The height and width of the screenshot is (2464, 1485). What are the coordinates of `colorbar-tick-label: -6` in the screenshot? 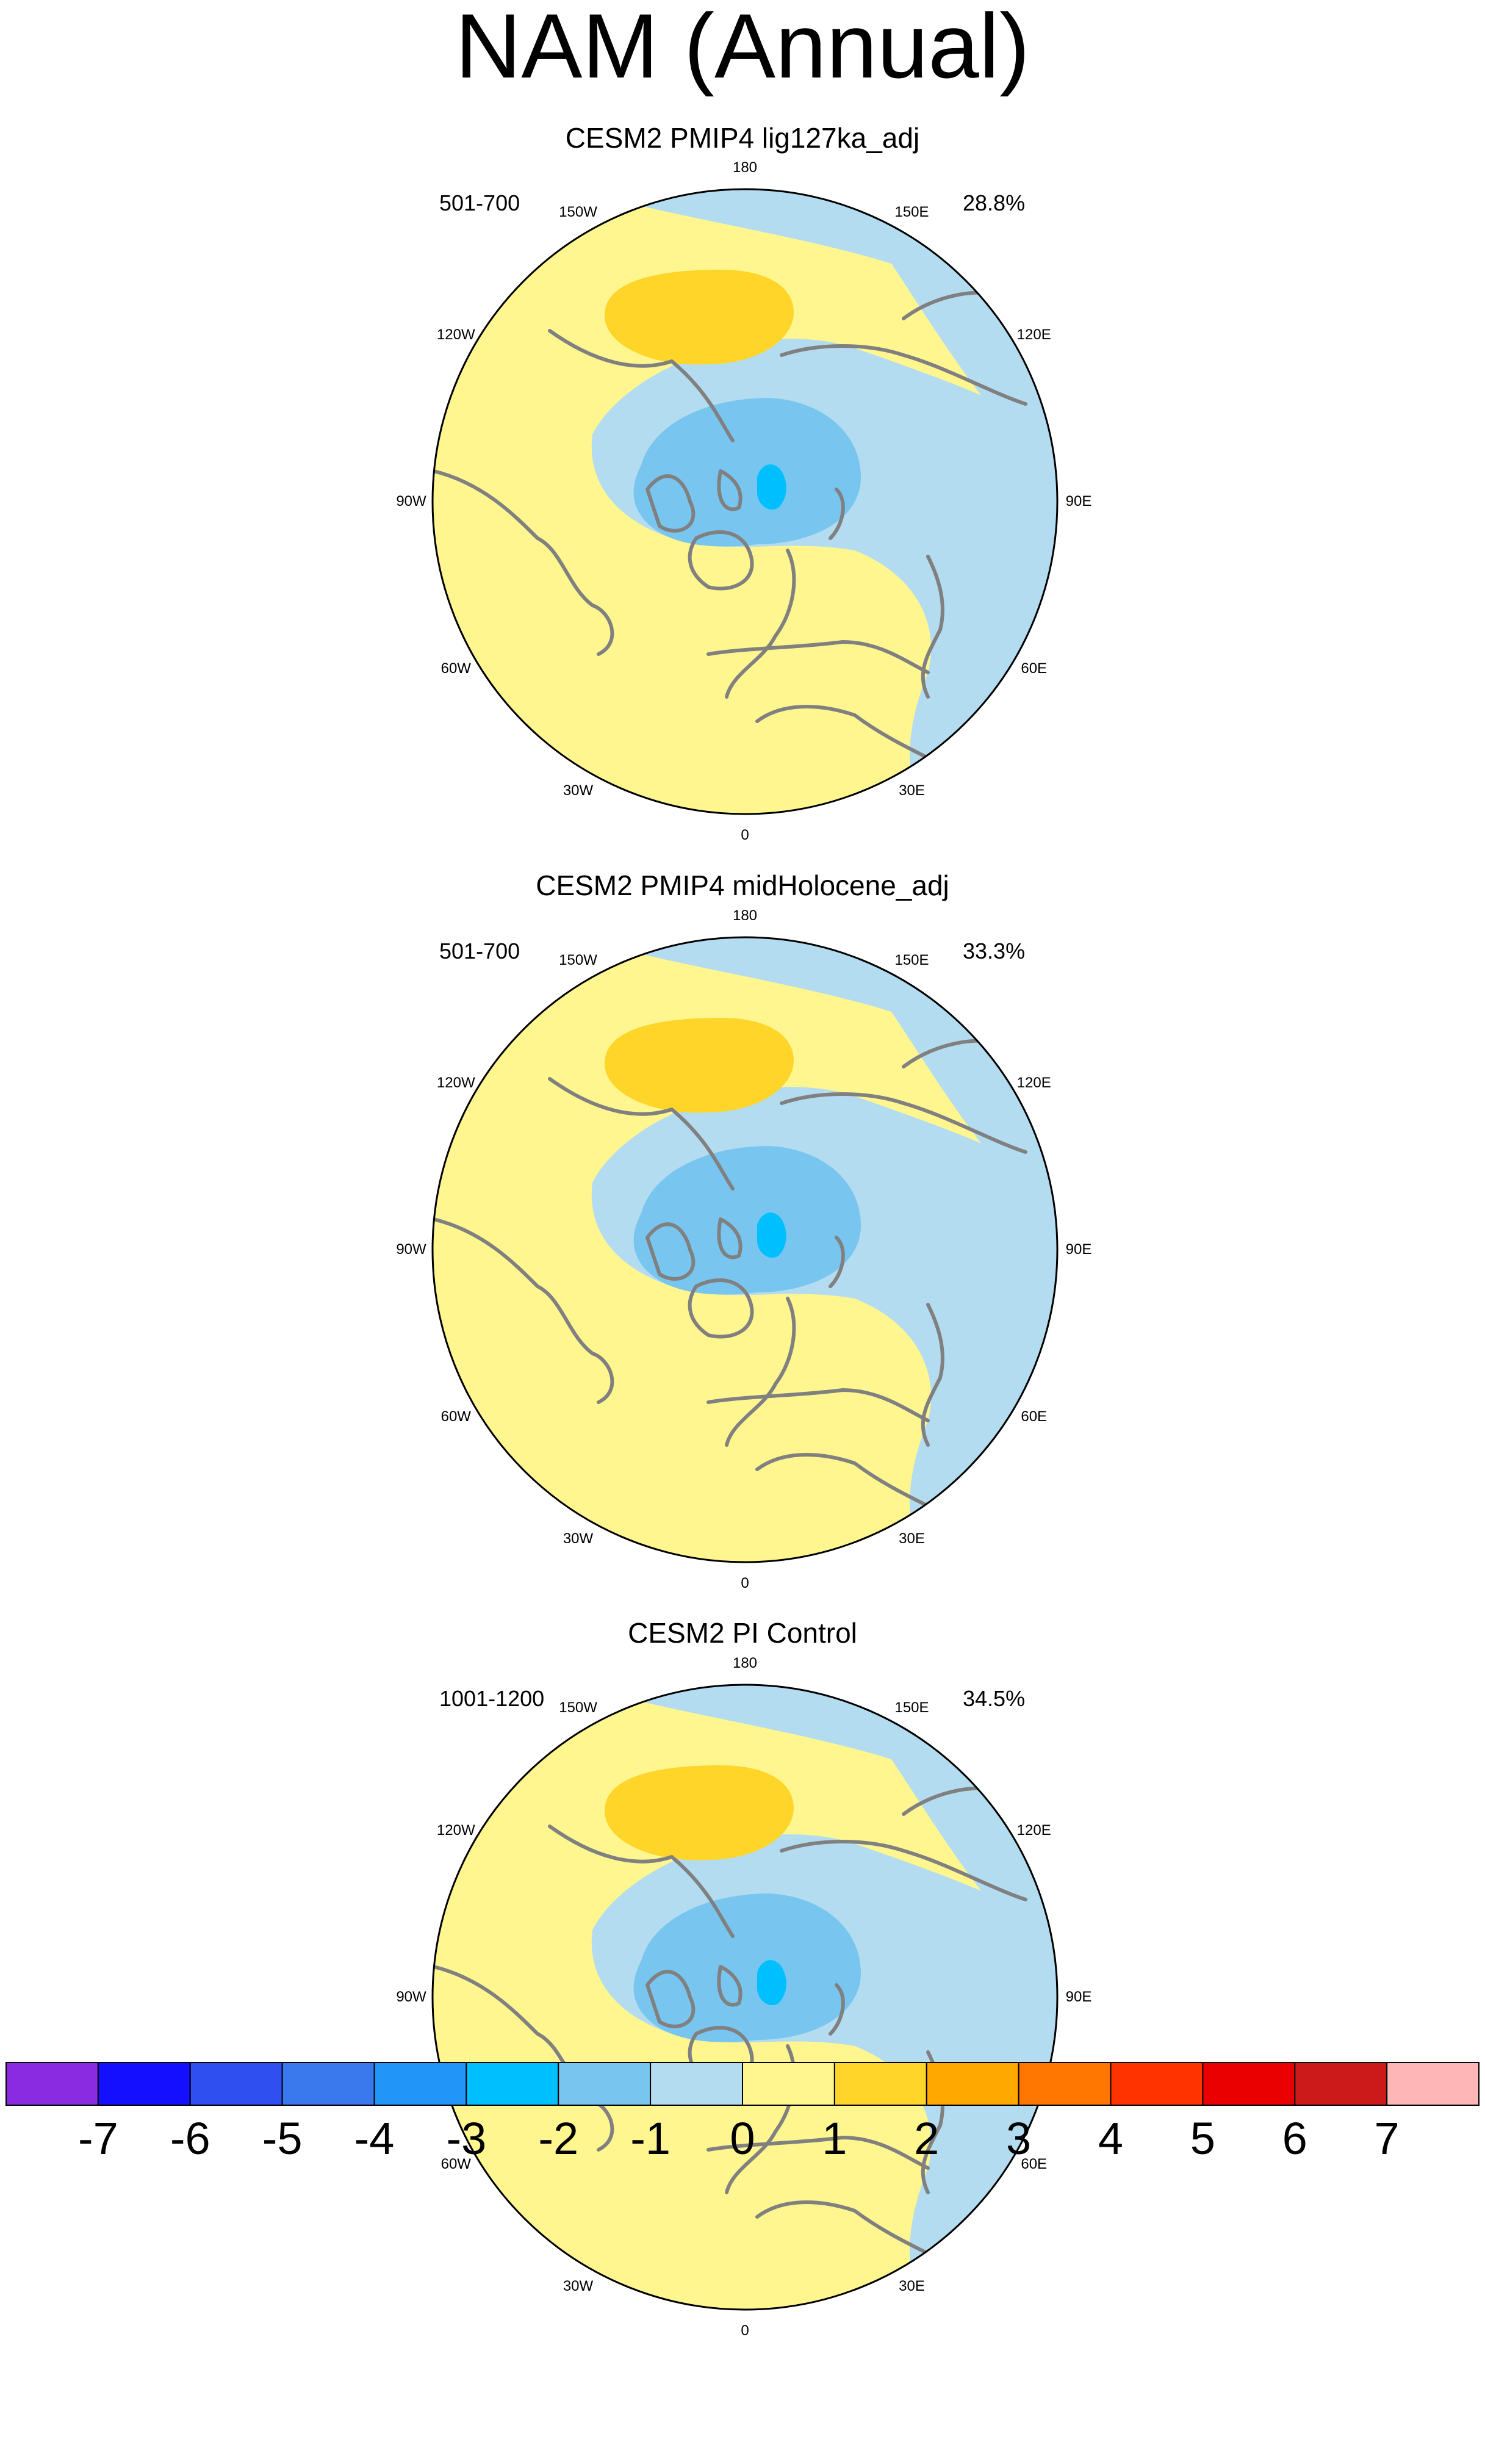 It's located at (190, 2139).